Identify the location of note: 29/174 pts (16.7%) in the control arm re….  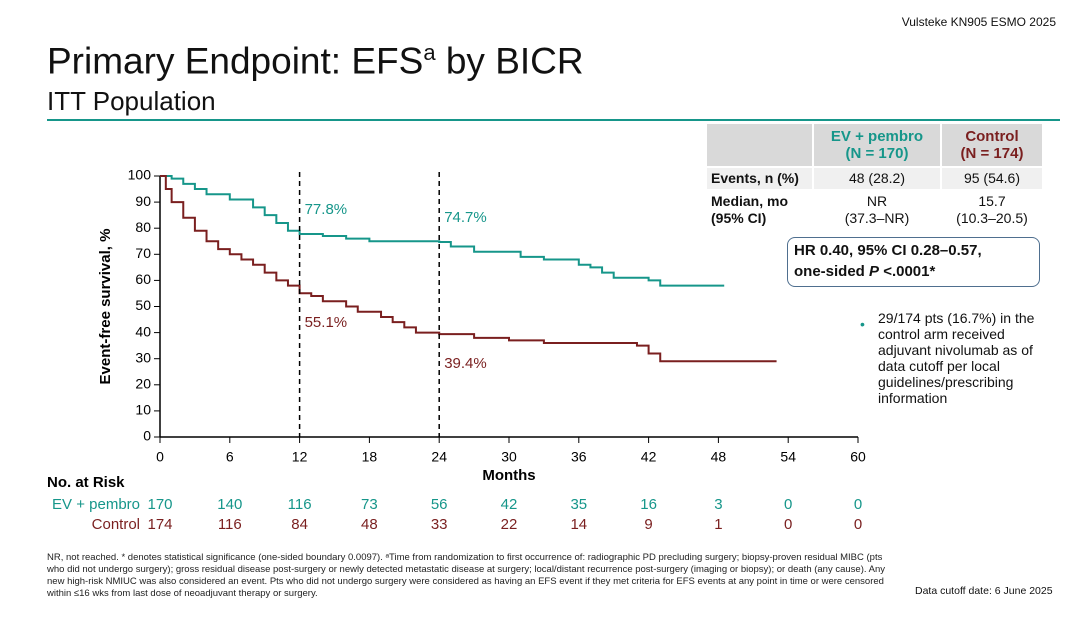
(956, 358).